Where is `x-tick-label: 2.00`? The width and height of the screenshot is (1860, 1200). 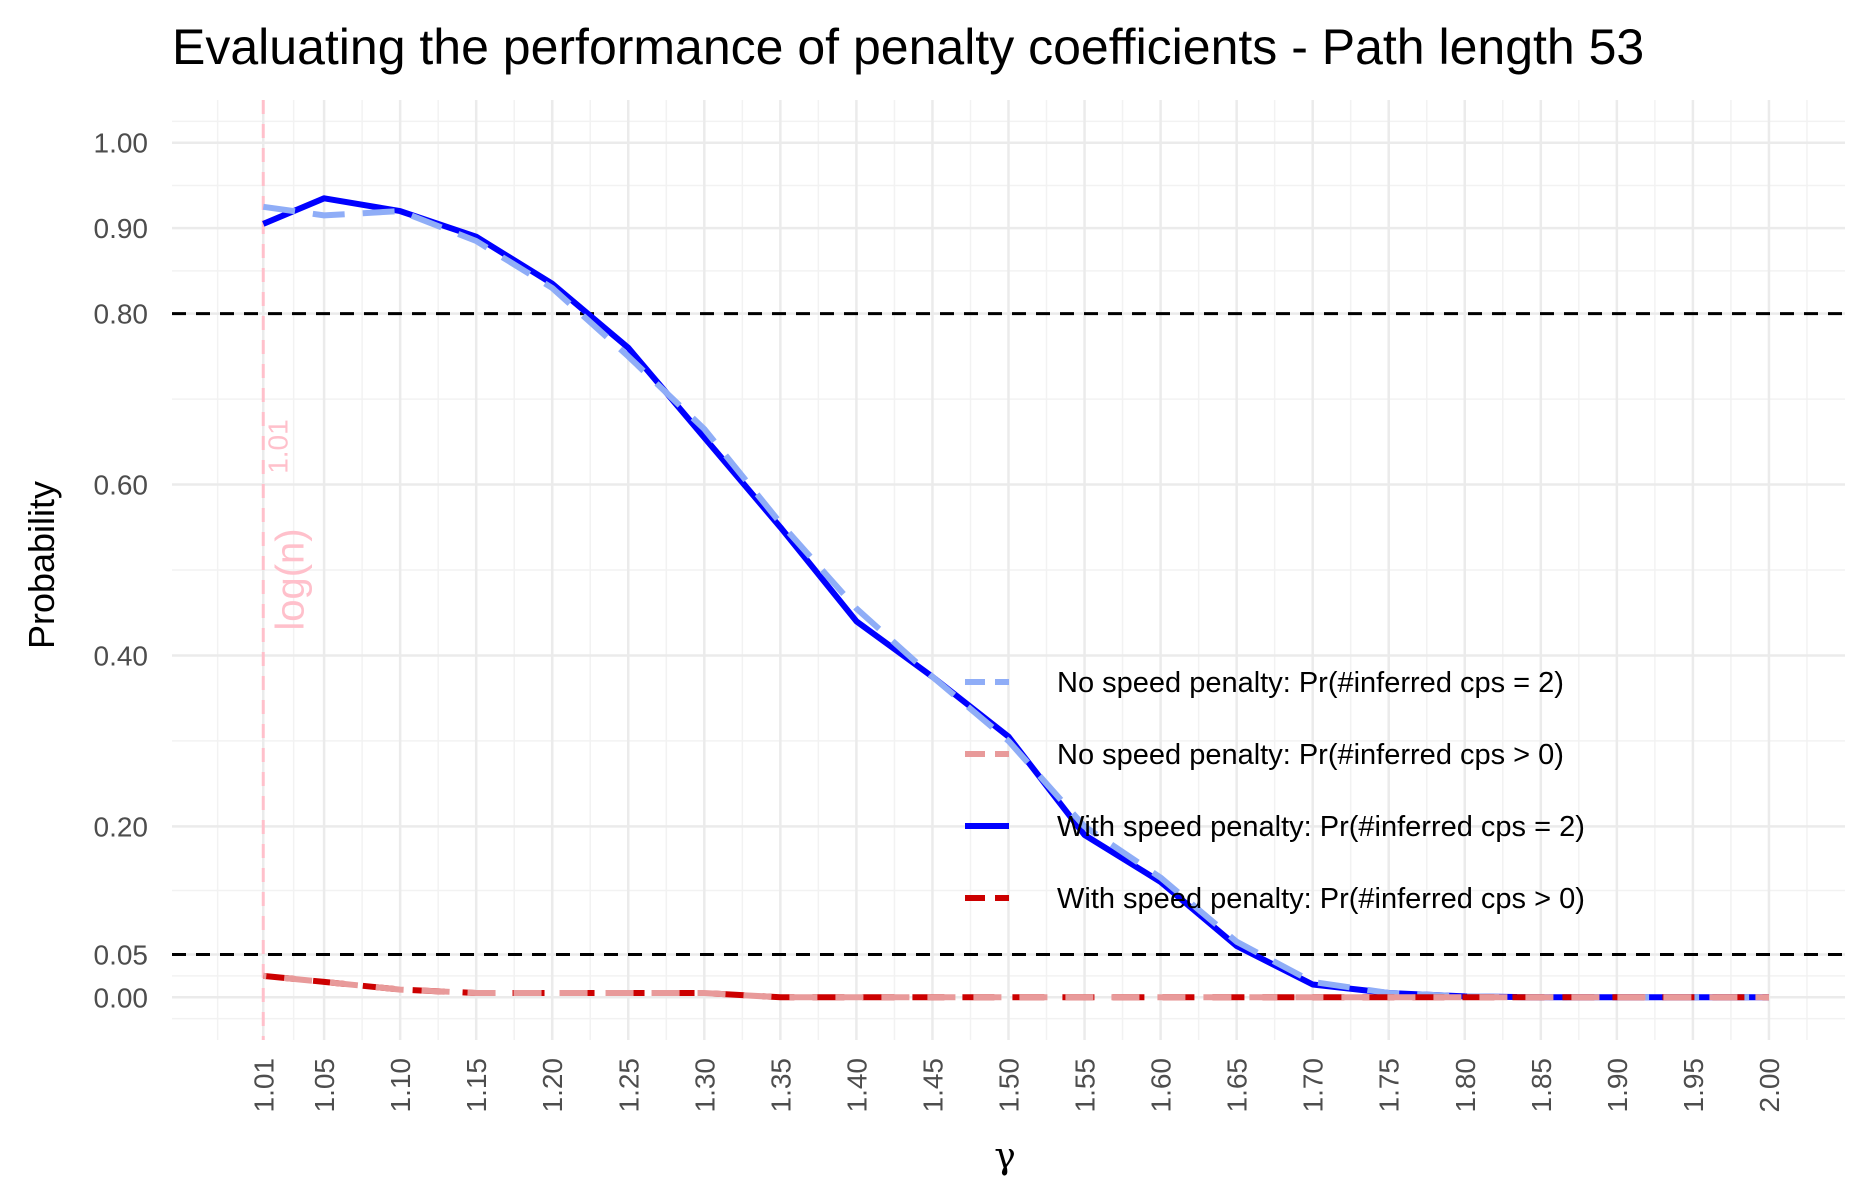
x-tick-label: 2.00 is located at coordinates (1769, 1085).